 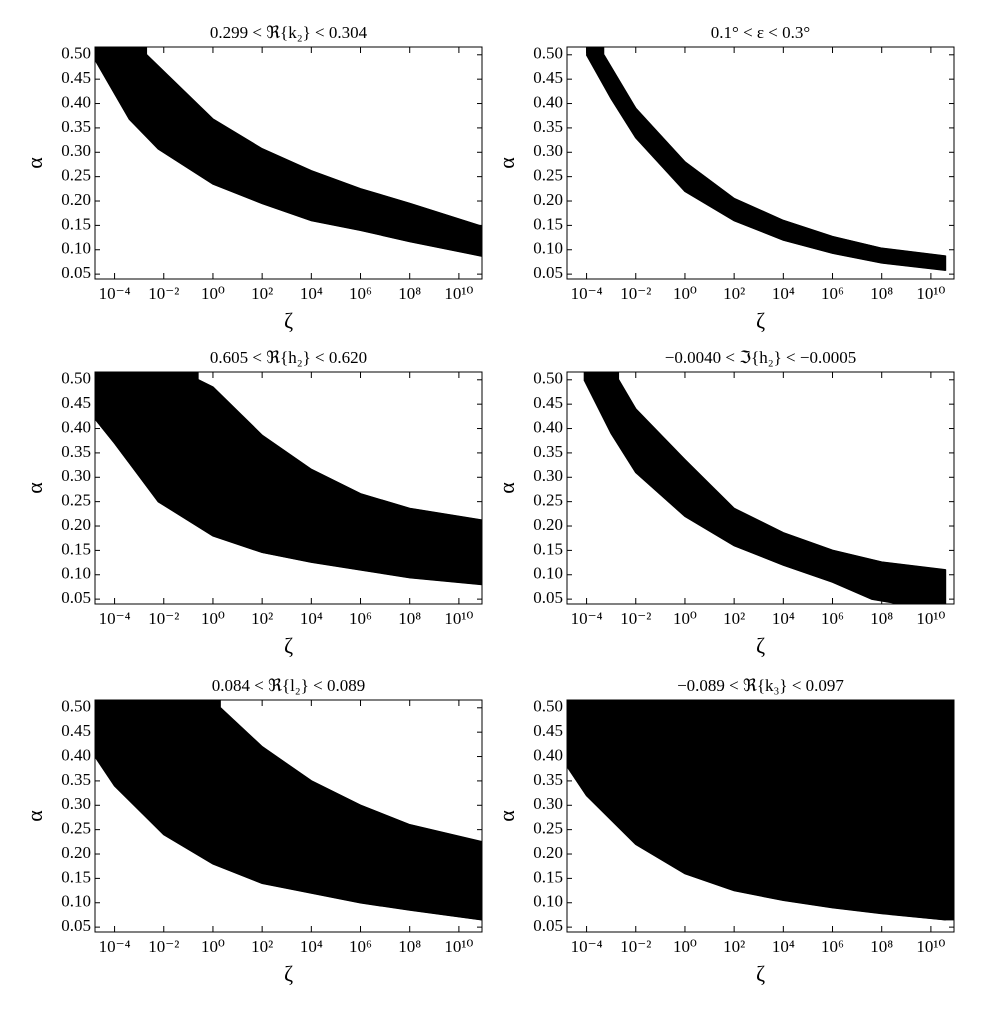 I want to click on chart-title: 0.299 < ℜ{k₂} < 0.304, so click(x=289, y=32).